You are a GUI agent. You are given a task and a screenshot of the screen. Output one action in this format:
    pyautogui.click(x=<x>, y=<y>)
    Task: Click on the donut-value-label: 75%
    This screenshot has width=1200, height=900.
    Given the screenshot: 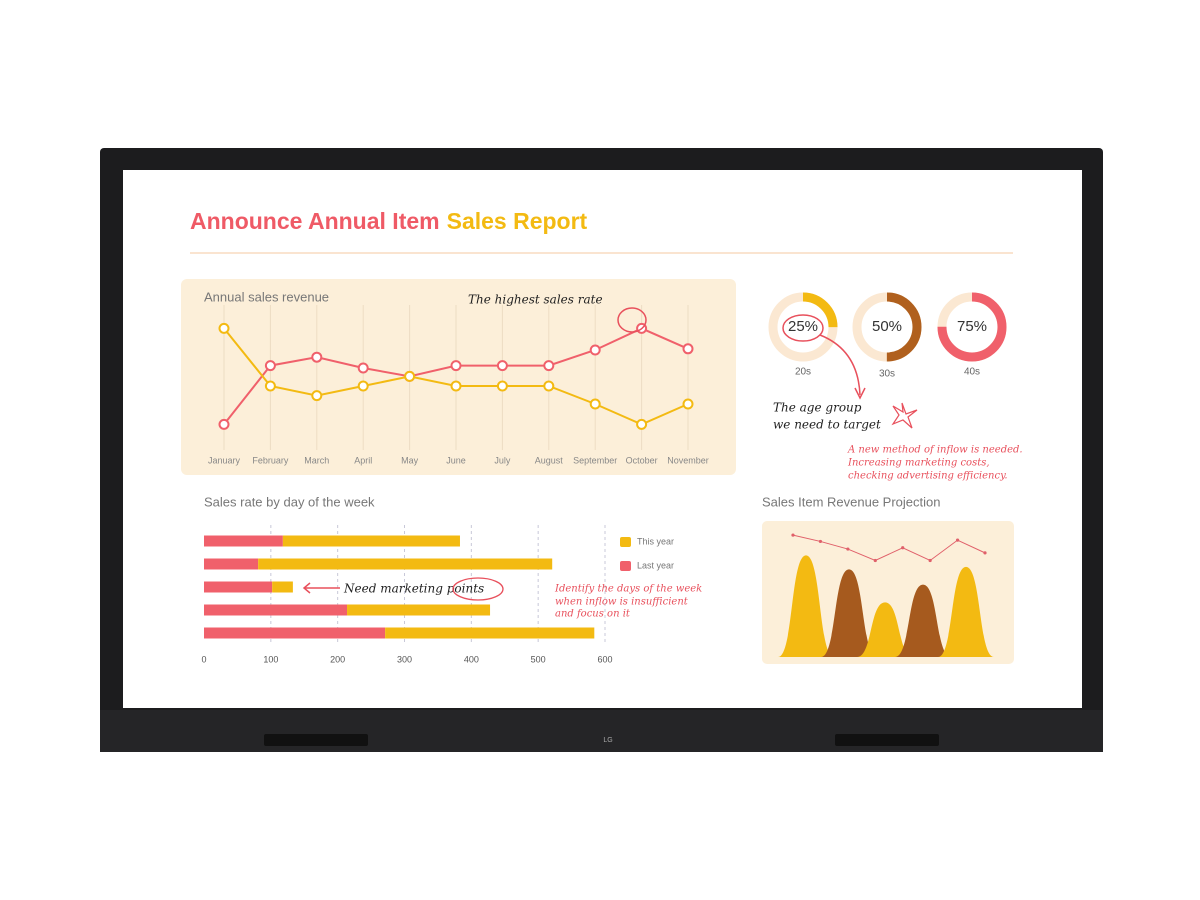 What is the action you would take?
    pyautogui.click(x=972, y=326)
    